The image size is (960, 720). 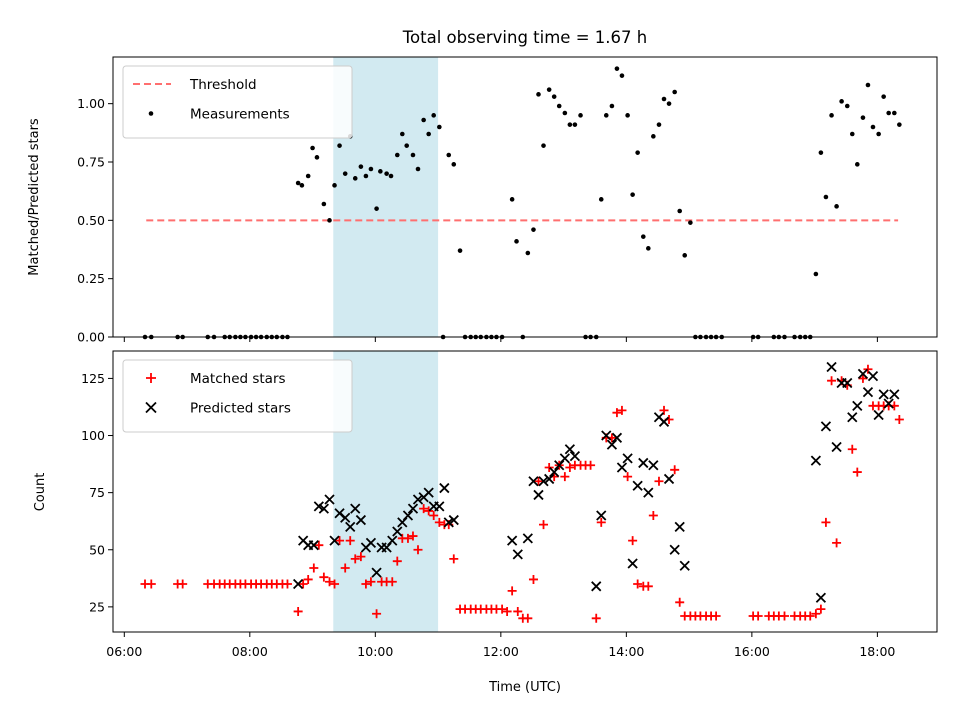 What do you see at coordinates (151, 113) in the screenshot?
I see `legend-dot-swatch` at bounding box center [151, 113].